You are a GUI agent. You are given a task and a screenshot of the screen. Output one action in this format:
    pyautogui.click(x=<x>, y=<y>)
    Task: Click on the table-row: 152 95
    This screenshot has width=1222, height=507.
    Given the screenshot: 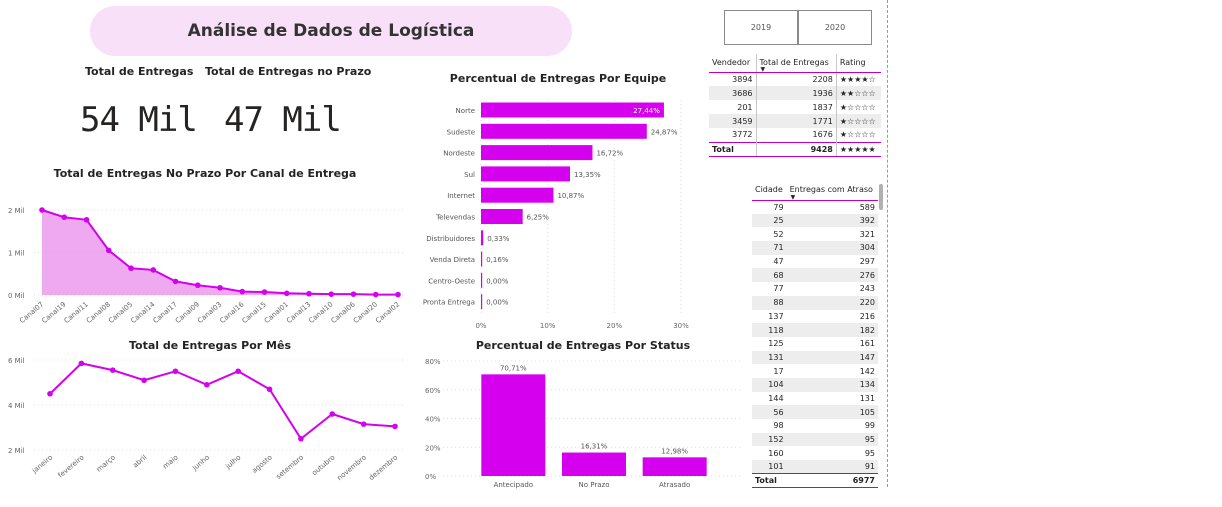 What is the action you would take?
    pyautogui.click(x=815, y=439)
    